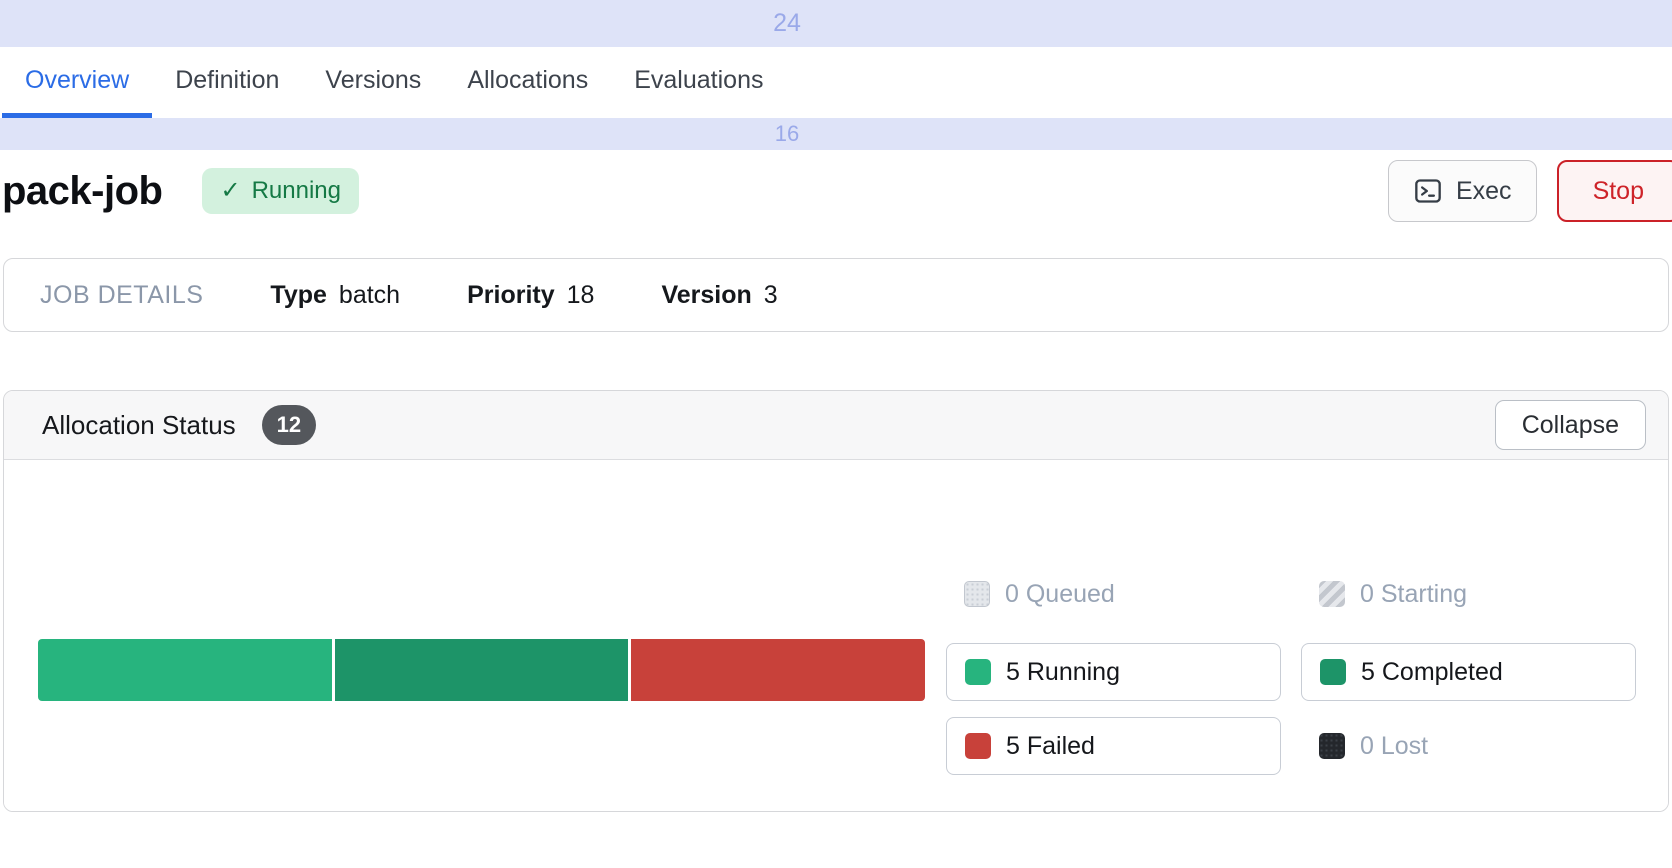  What do you see at coordinates (230, 190) in the screenshot?
I see `check-icon: ✓` at bounding box center [230, 190].